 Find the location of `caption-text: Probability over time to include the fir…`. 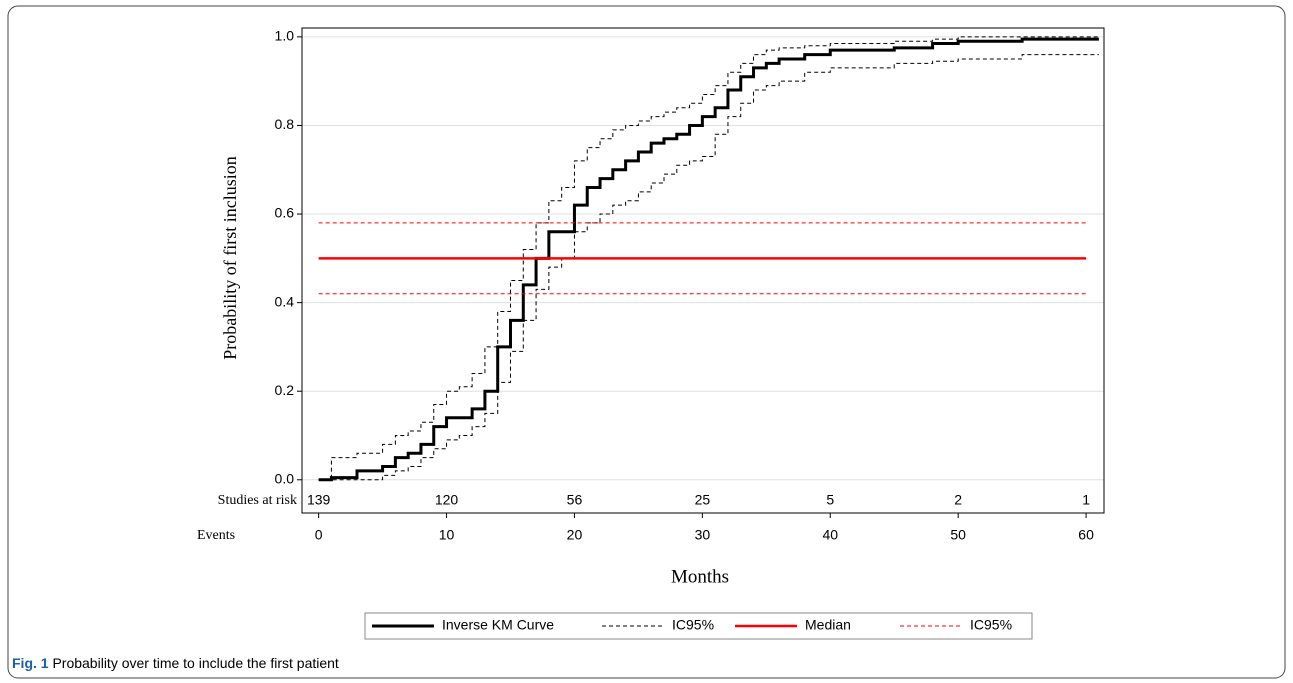

caption-text: Probability over time to include the fir… is located at coordinates (195, 663).